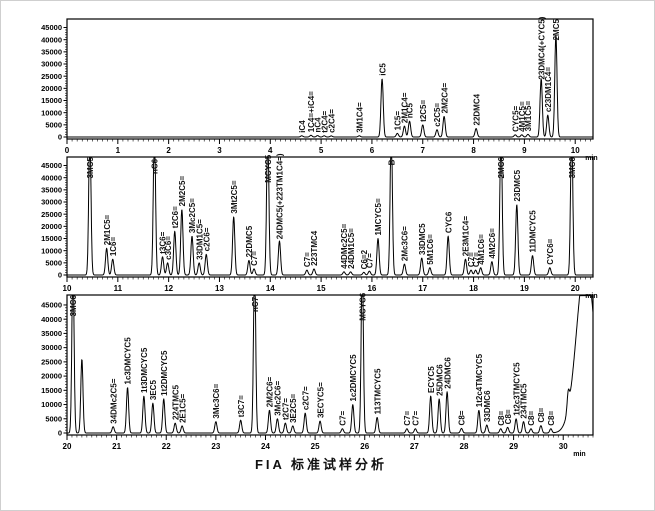  I want to click on x-tick-label: 2, so click(168, 150).